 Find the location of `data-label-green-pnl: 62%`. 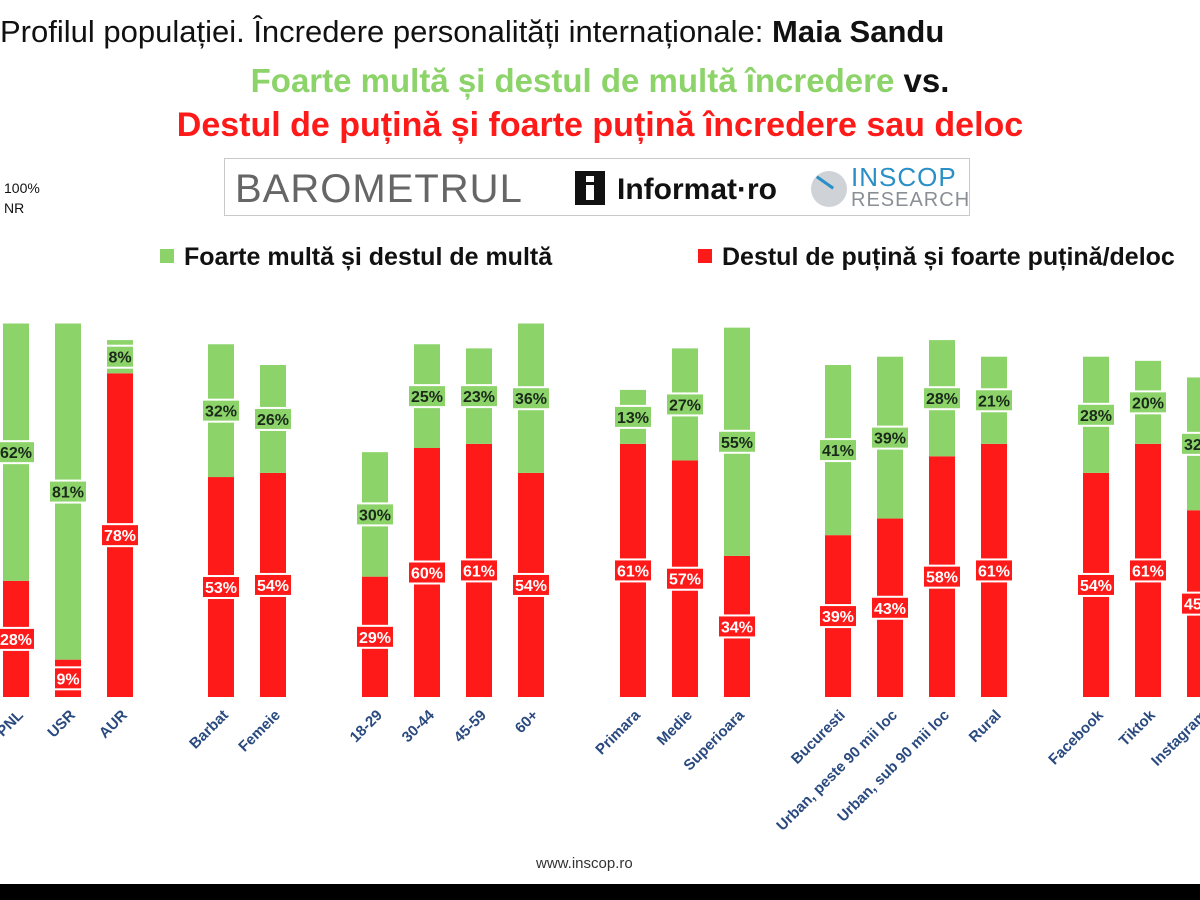

data-label-green-pnl: 62% is located at coordinates (16, 453).